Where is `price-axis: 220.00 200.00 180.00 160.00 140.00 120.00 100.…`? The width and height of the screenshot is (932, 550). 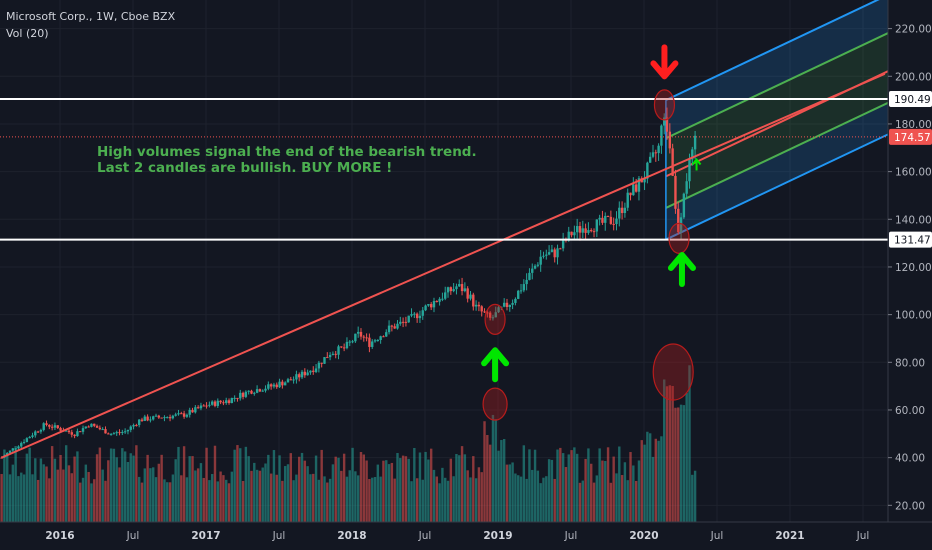
price-axis: 220.00 200.00 180.00 160.00 140.00 120.00 100.… is located at coordinates (909, 275).